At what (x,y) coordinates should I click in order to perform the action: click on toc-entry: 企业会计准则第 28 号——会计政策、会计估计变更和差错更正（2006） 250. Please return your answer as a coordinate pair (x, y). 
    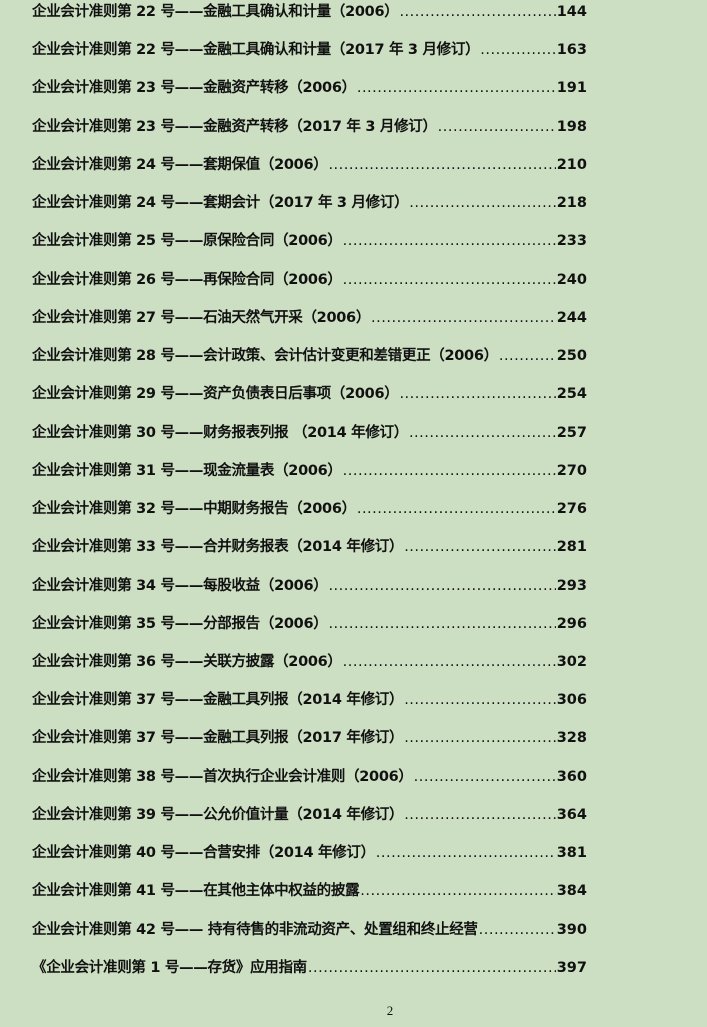
    Looking at the image, I should click on (309, 365).